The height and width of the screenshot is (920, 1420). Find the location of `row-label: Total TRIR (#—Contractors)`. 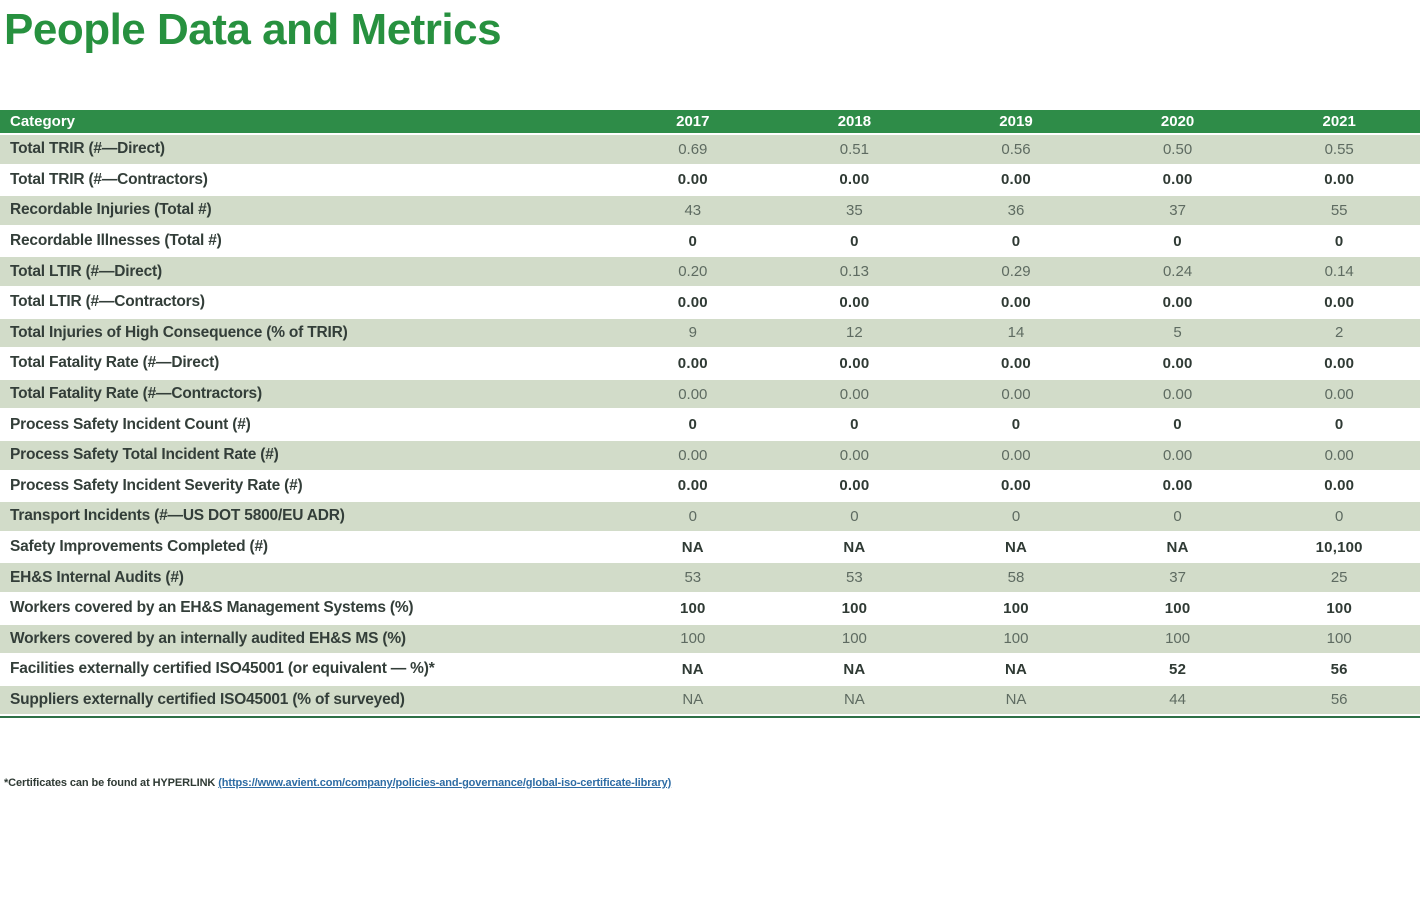

row-label: Total TRIR (#—Contractors) is located at coordinates (306, 181).